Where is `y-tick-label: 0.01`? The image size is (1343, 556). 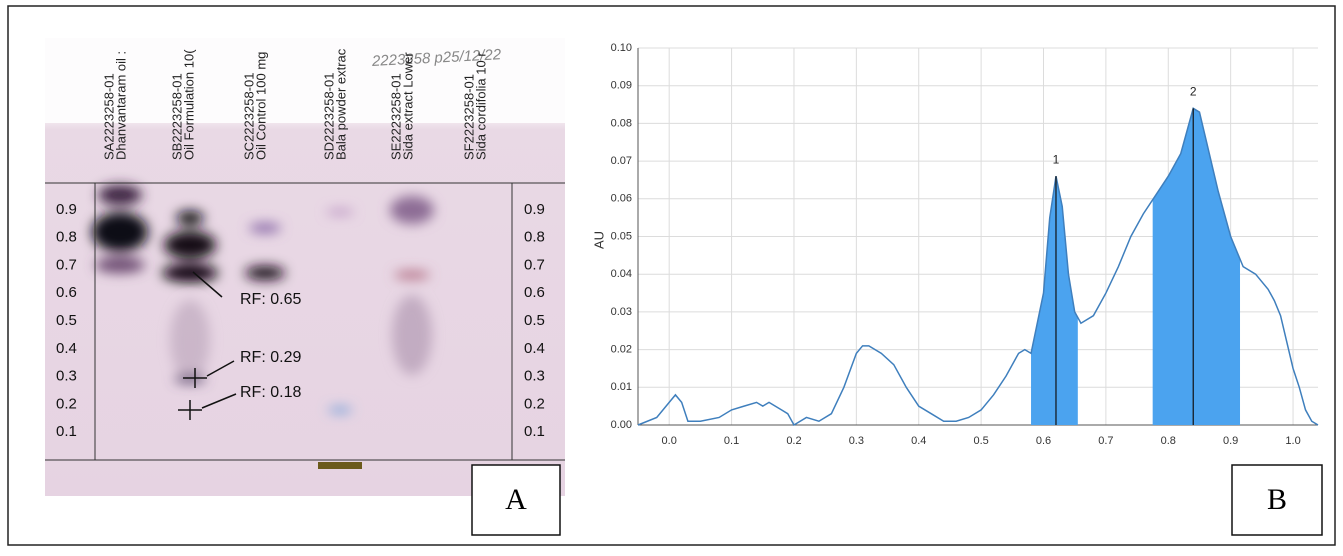
y-tick-label: 0.01 is located at coordinates (621, 387).